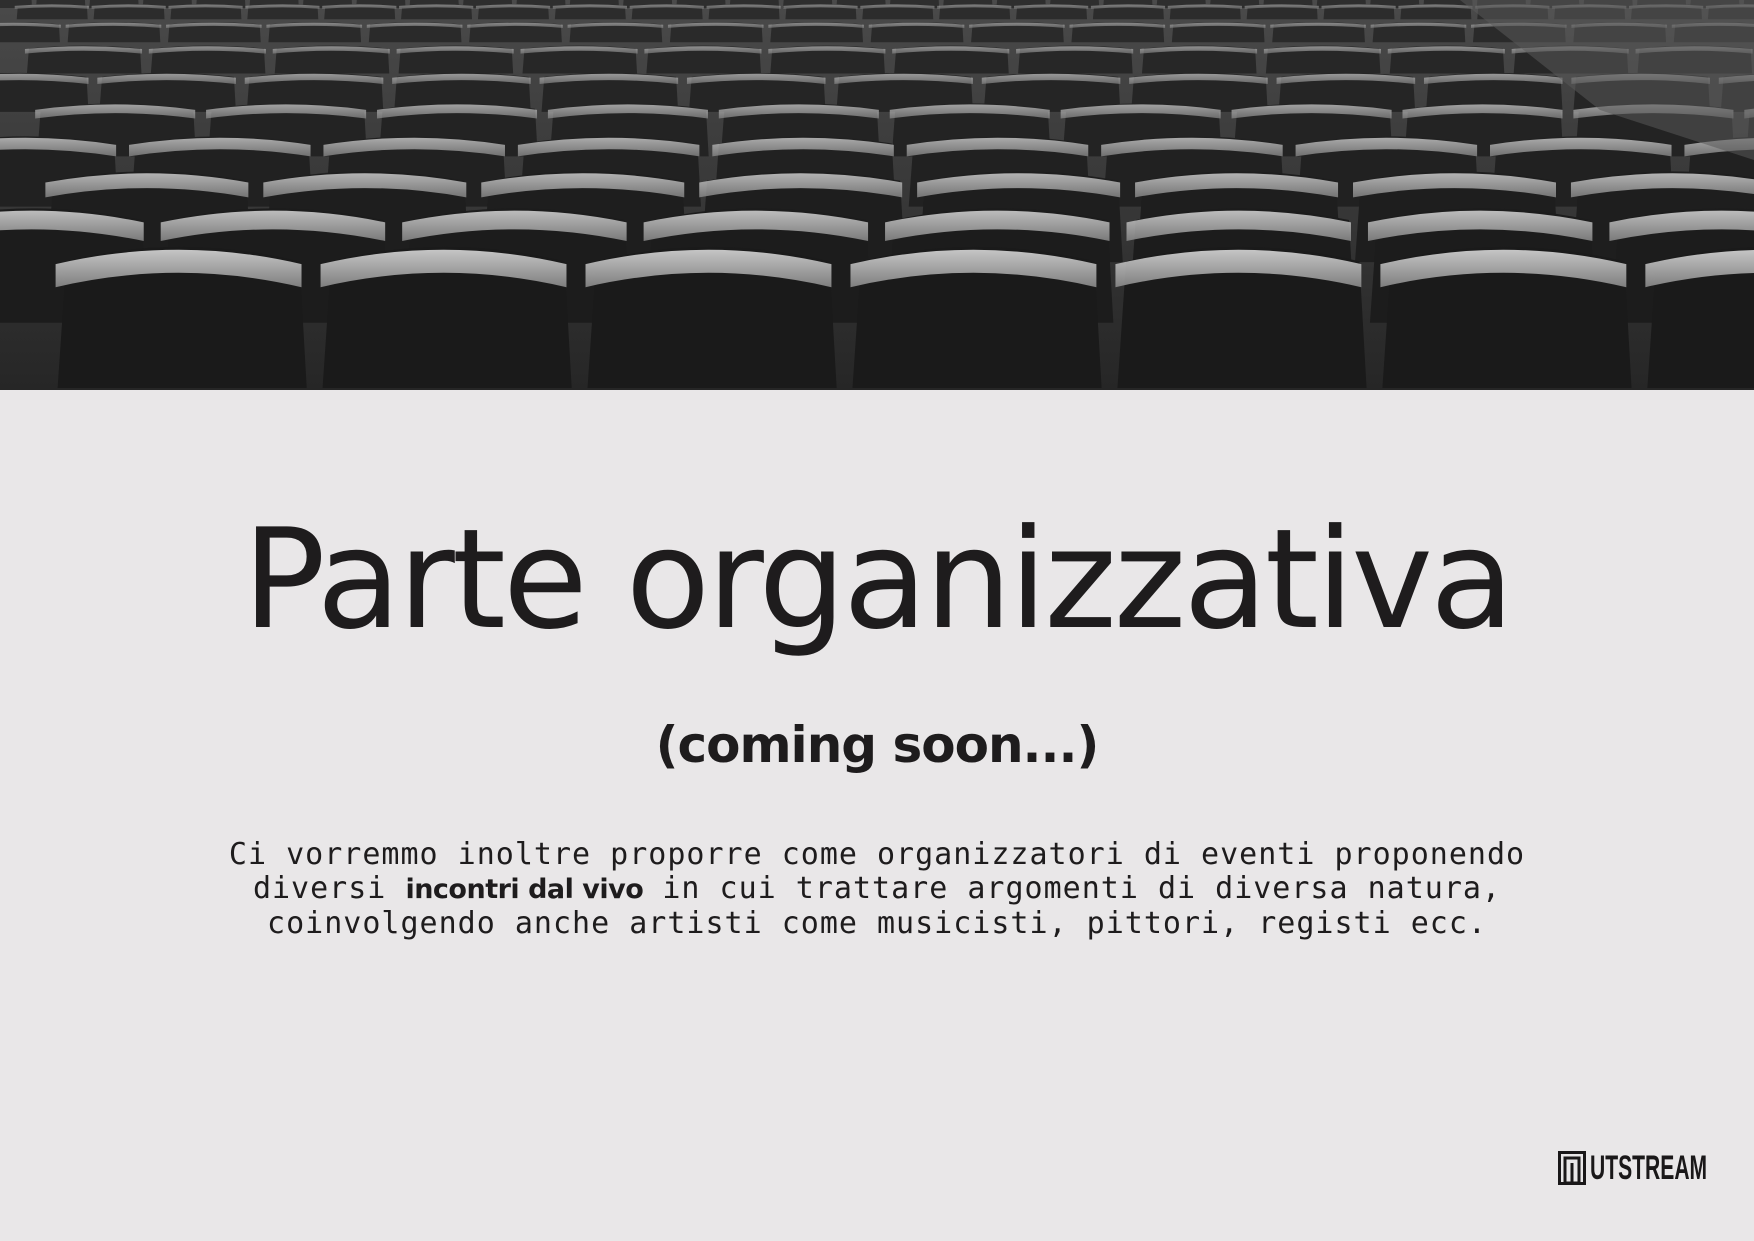 The height and width of the screenshot is (1241, 1754). I want to click on mutstream-logo-mark-icon, so click(1572, 1168).